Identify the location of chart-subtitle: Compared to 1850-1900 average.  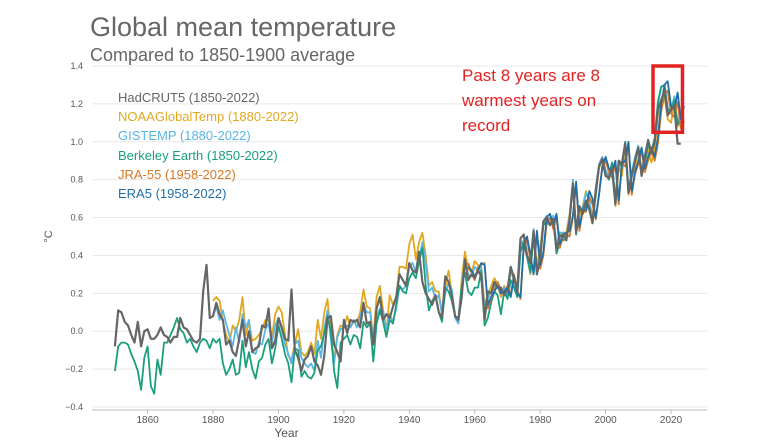
(223, 55).